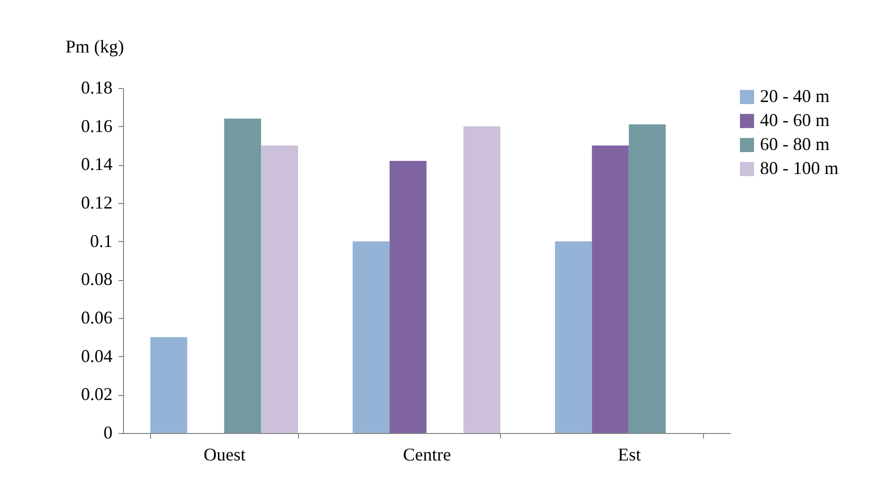  What do you see at coordinates (795, 144) in the screenshot?
I see `legend-label: 60 - 80 m` at bounding box center [795, 144].